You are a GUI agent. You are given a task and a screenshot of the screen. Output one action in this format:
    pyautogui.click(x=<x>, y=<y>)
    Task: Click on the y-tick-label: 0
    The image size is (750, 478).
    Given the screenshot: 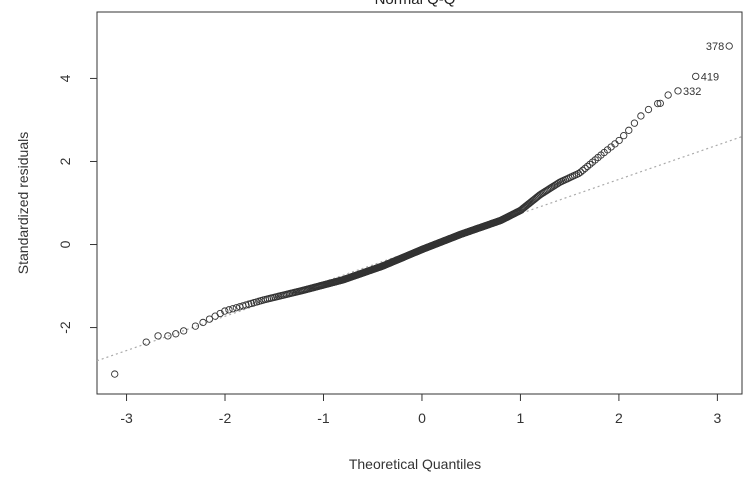 What is the action you would take?
    pyautogui.click(x=65, y=244)
    